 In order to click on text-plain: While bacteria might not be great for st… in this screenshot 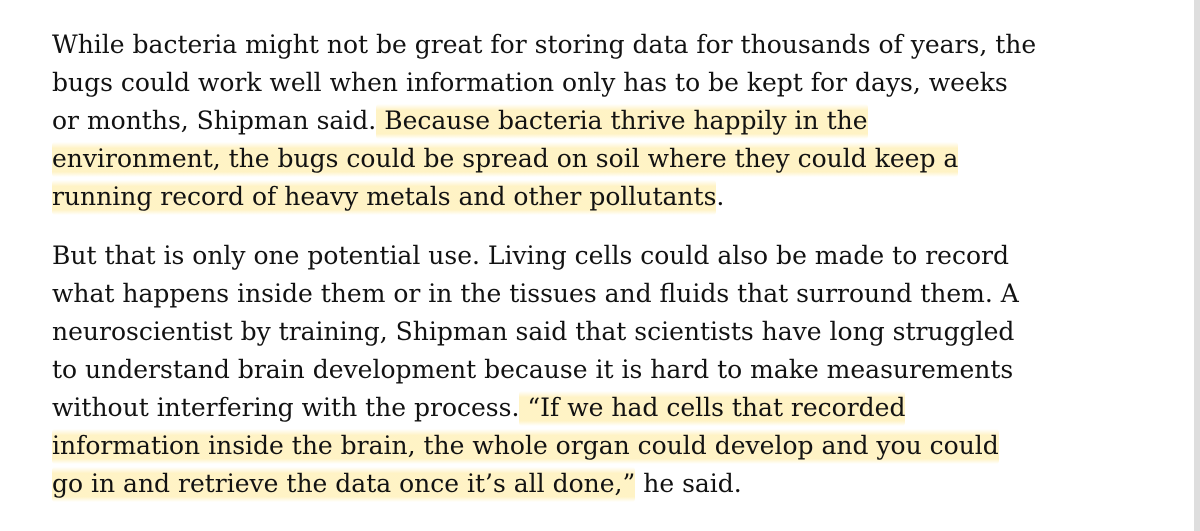, I will do `click(544, 44)`.